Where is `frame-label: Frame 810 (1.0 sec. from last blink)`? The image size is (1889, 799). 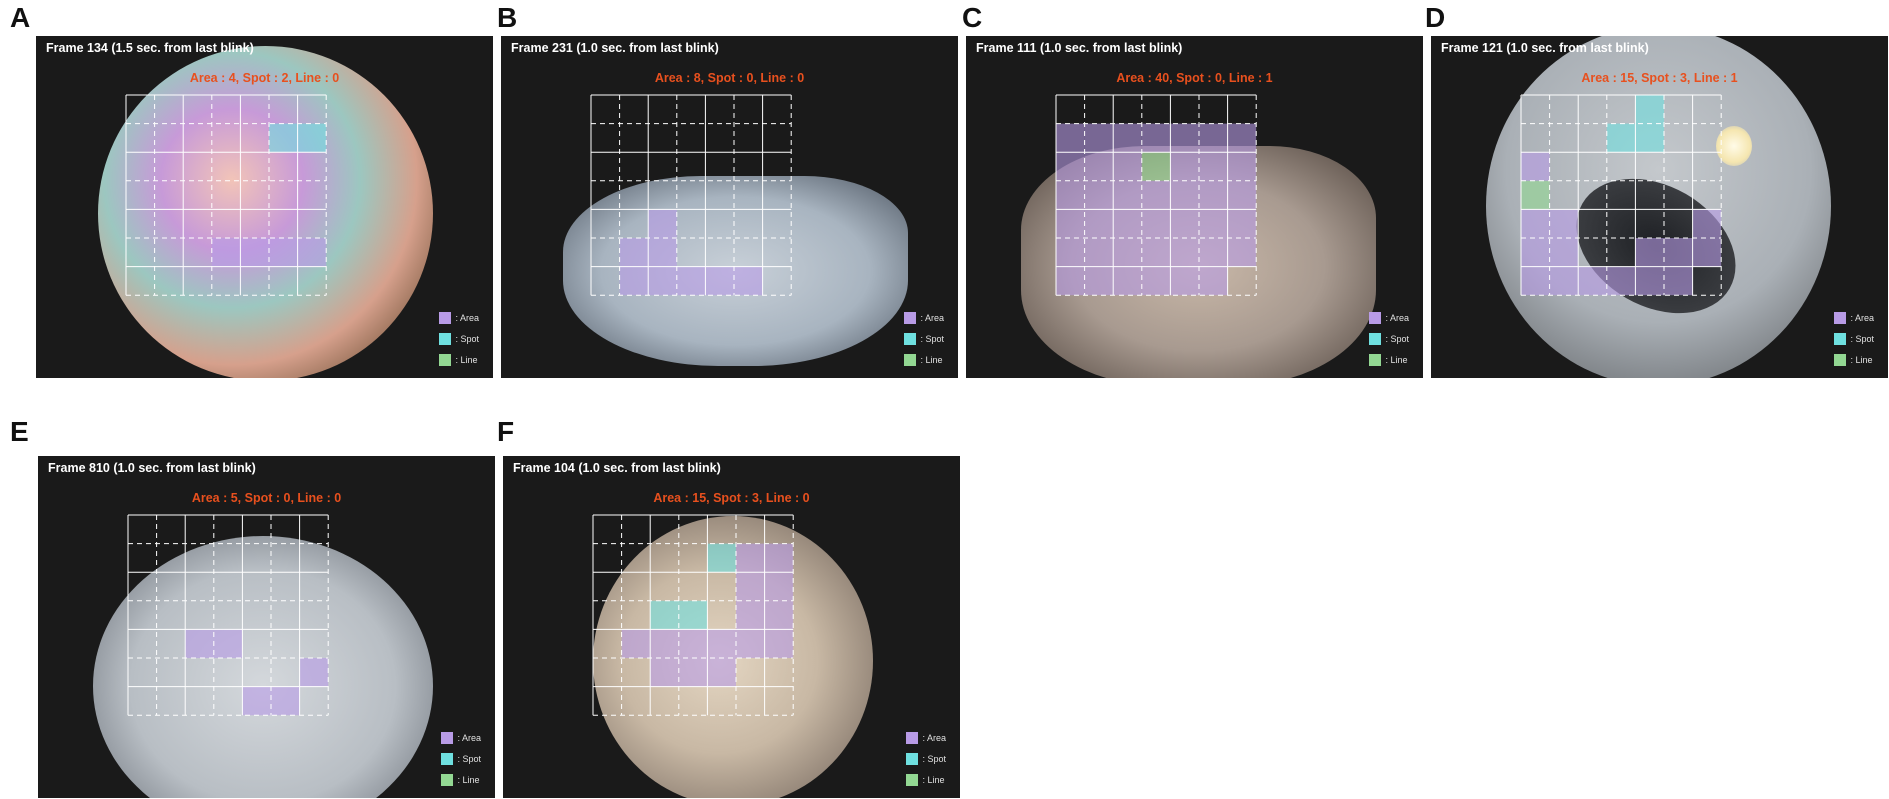 frame-label: Frame 810 (1.0 sec. from last blink) is located at coordinates (152, 468).